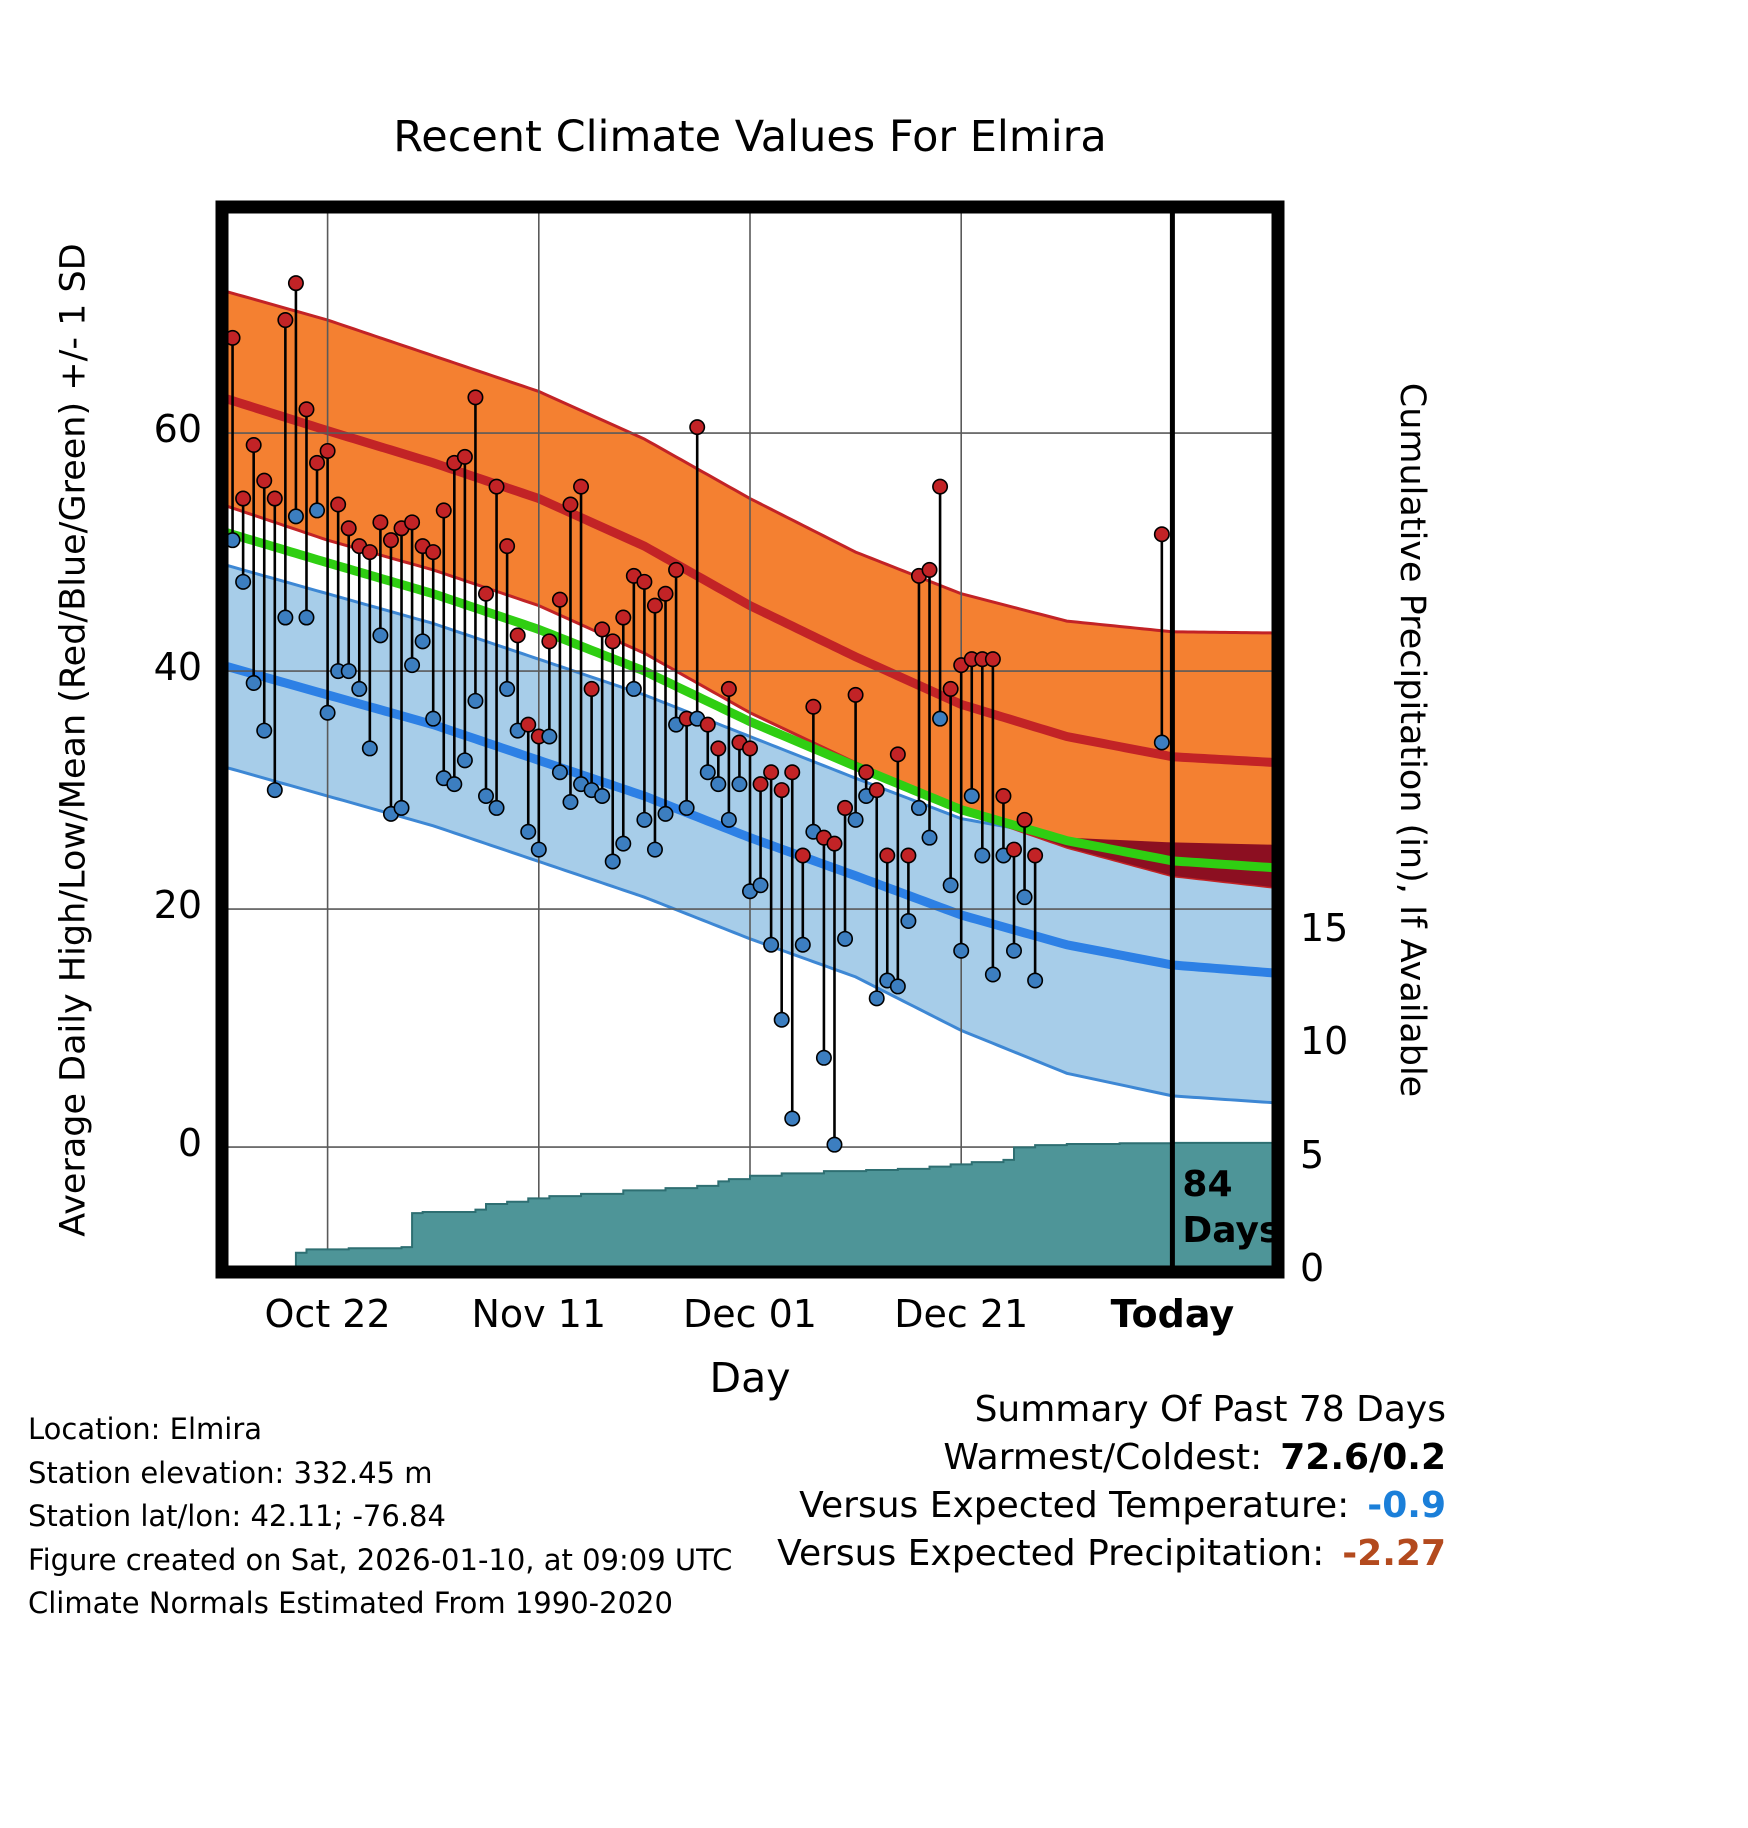 This screenshot has width=1748, height=1828. Describe the element at coordinates (1207, 1184) in the screenshot. I see `days-count-number: 84` at that location.